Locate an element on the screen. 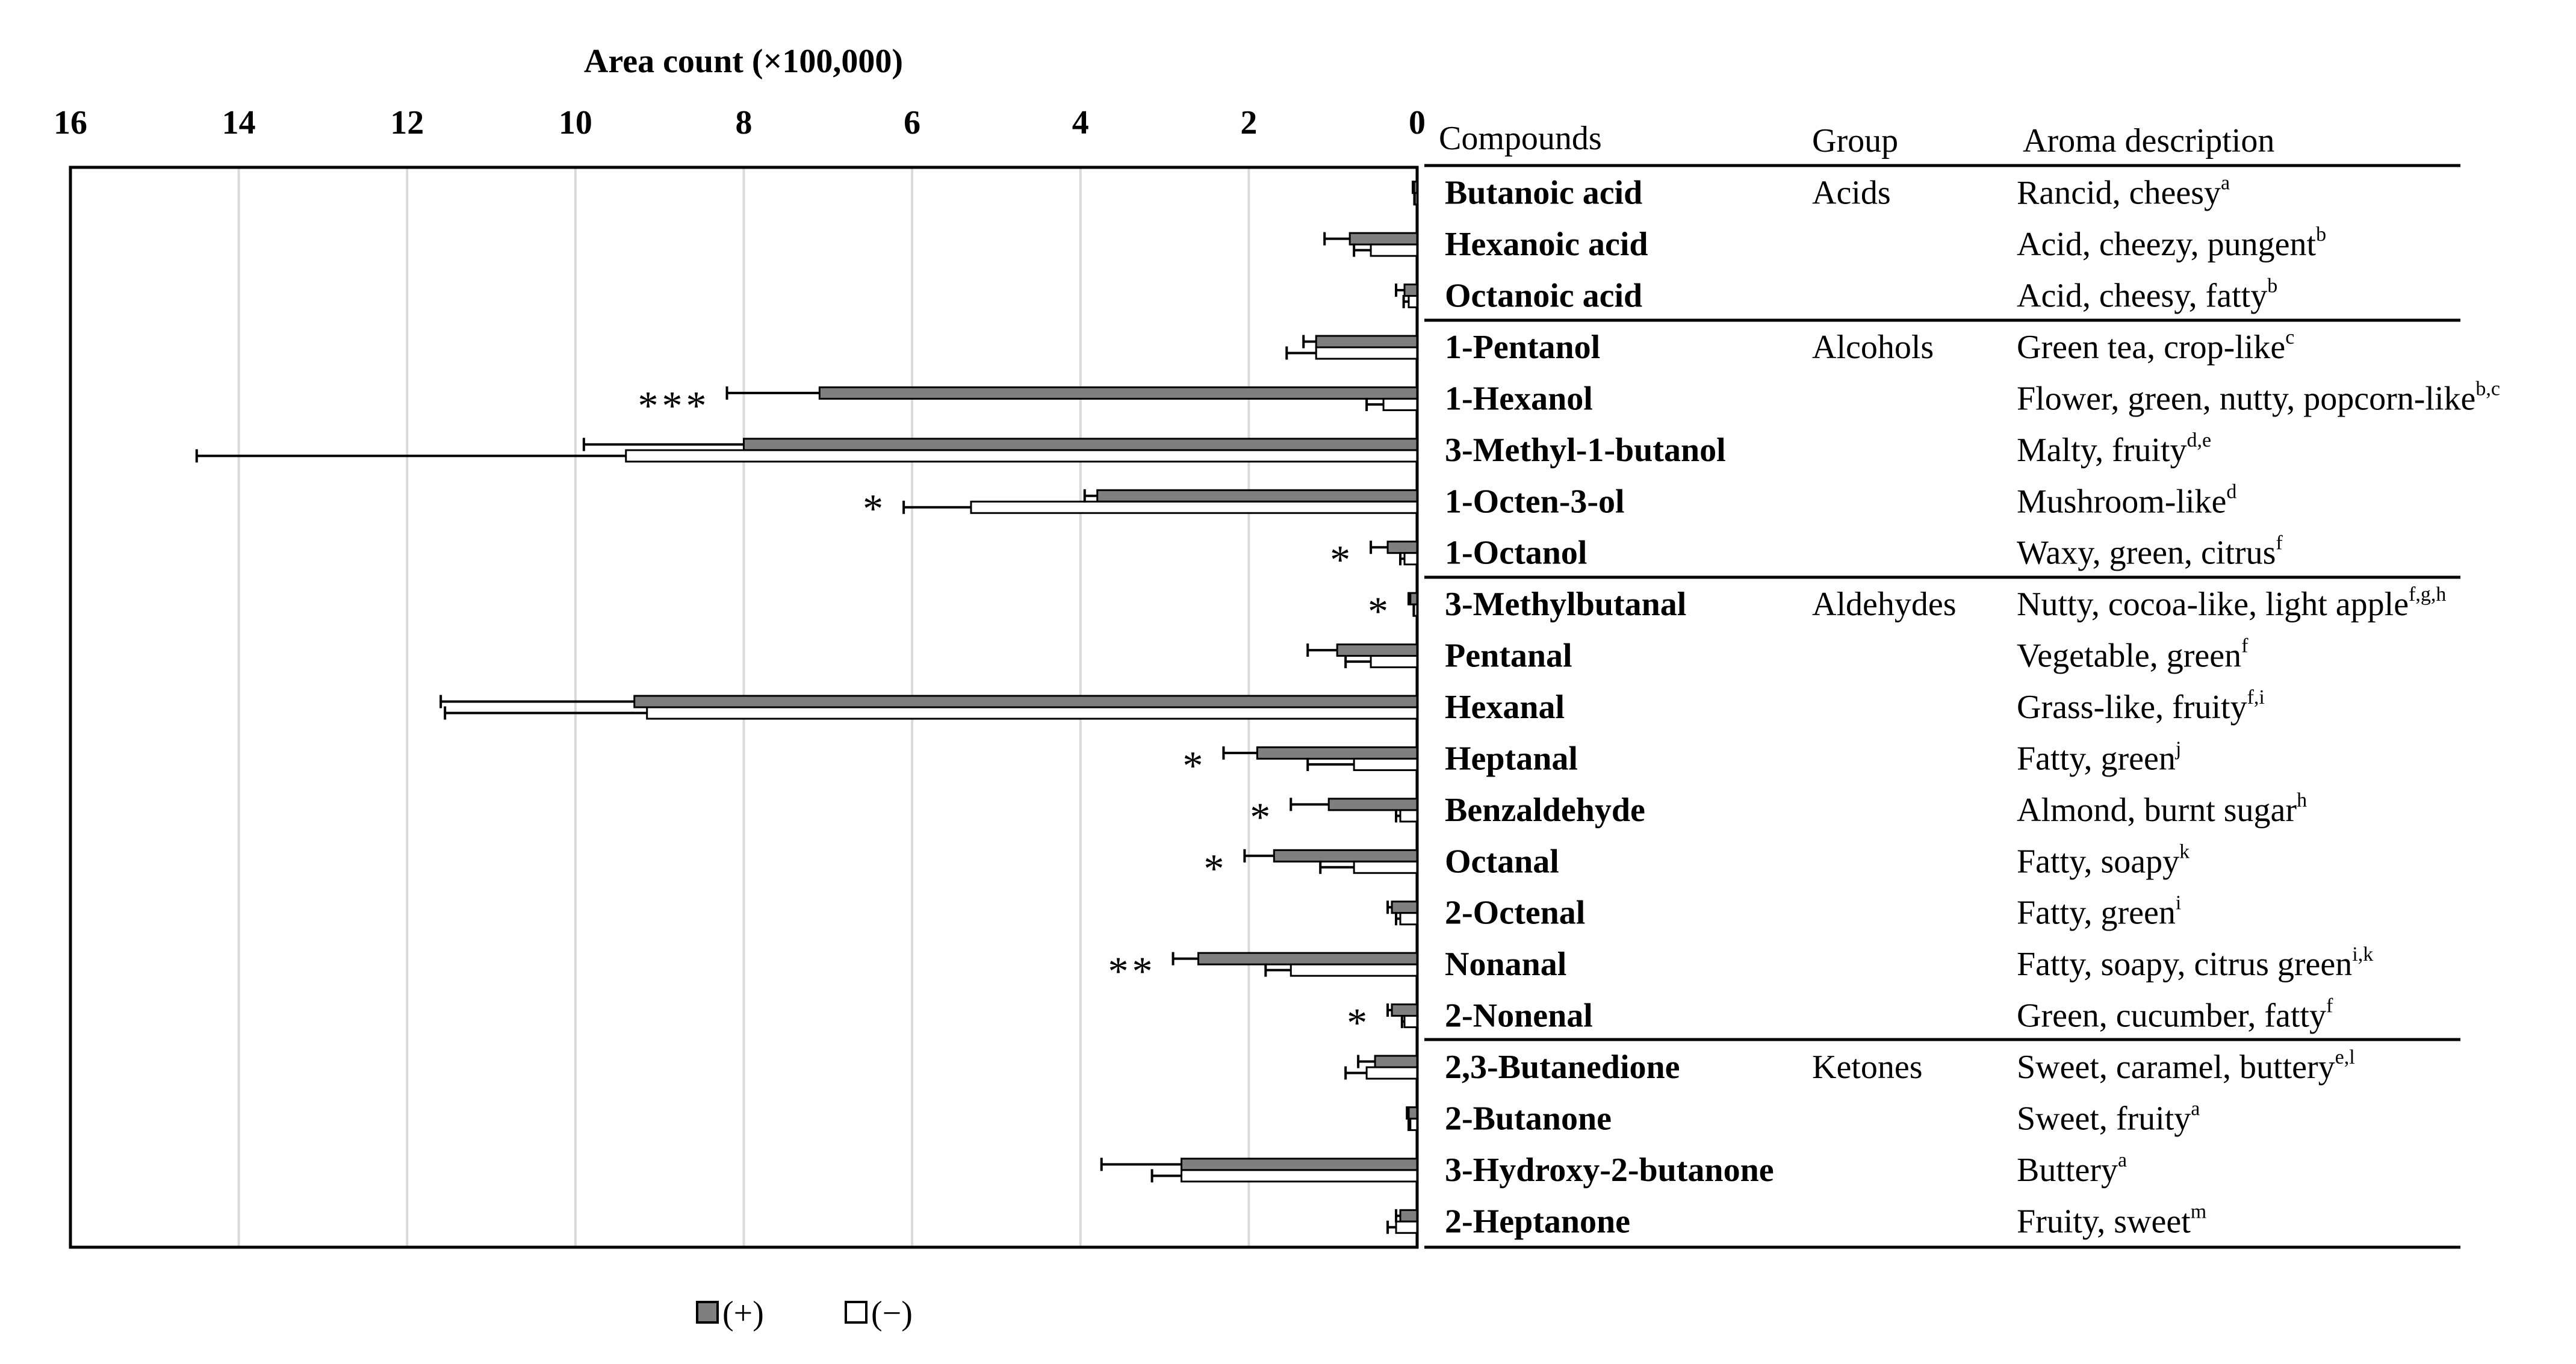 The image size is (2576, 1364). aroma-text-8: Nutty, cocoa-like, light apple is located at coordinates (2213, 604).